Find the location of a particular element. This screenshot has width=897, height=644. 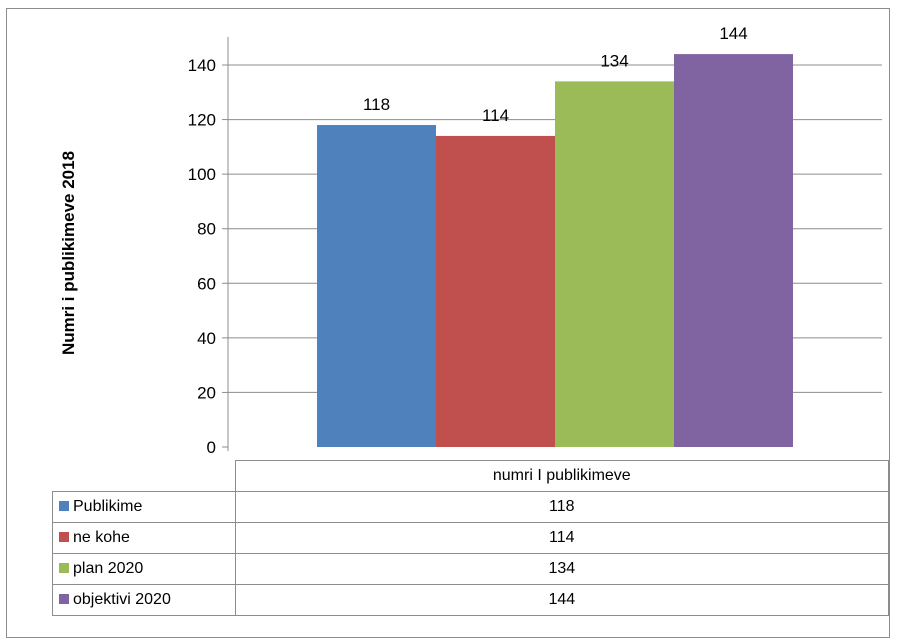

y-axis-label: Numri i publikimeve 2018 is located at coordinates (68, 253).